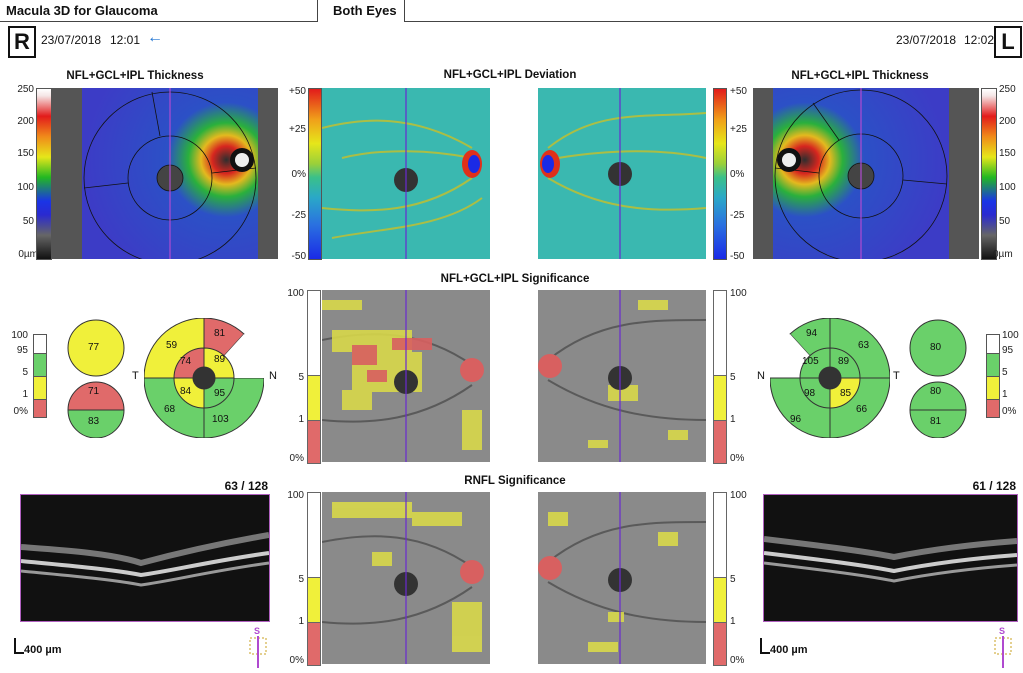  Describe the element at coordinates (82, 10) in the screenshot. I see `app-title: Macula 3D for Glaucoma` at that location.